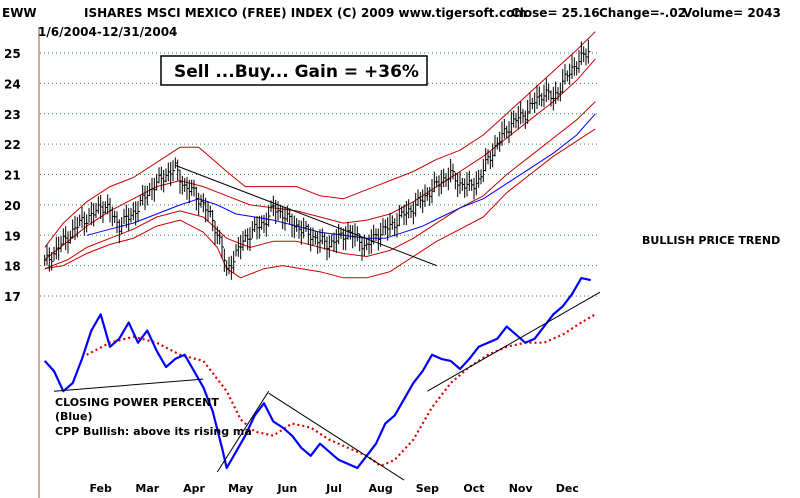 The height and width of the screenshot is (498, 800). Describe the element at coordinates (306, 215) in the screenshot. I see `price-trendline` at that location.